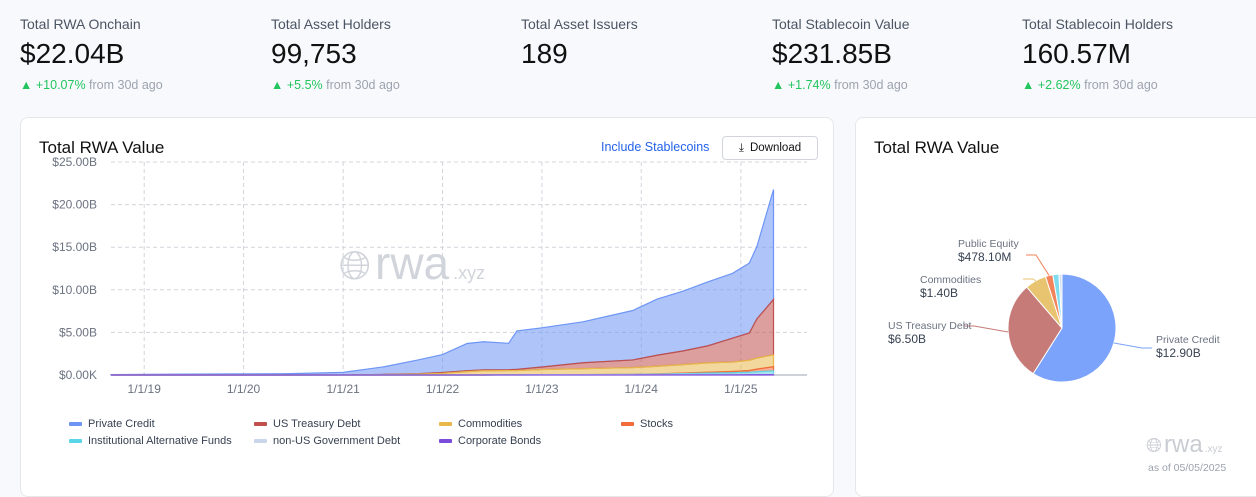 The image size is (1256, 497). What do you see at coordinates (809, 85) in the screenshot?
I see `change-pct: +1.74%` at bounding box center [809, 85].